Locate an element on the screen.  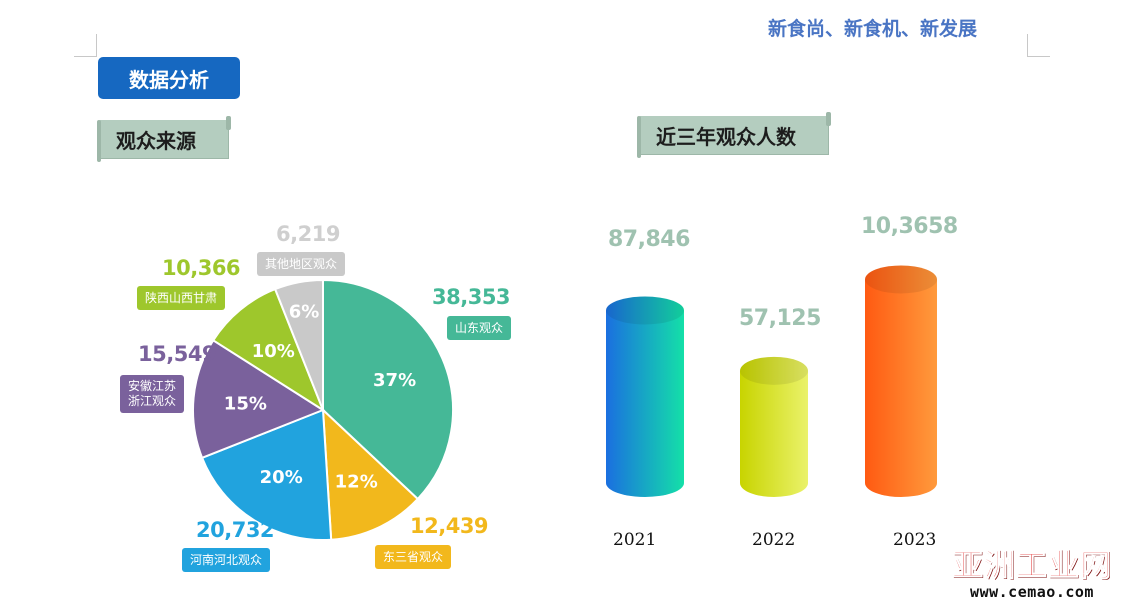
cylinder-bar-2021 is located at coordinates (645, 403).